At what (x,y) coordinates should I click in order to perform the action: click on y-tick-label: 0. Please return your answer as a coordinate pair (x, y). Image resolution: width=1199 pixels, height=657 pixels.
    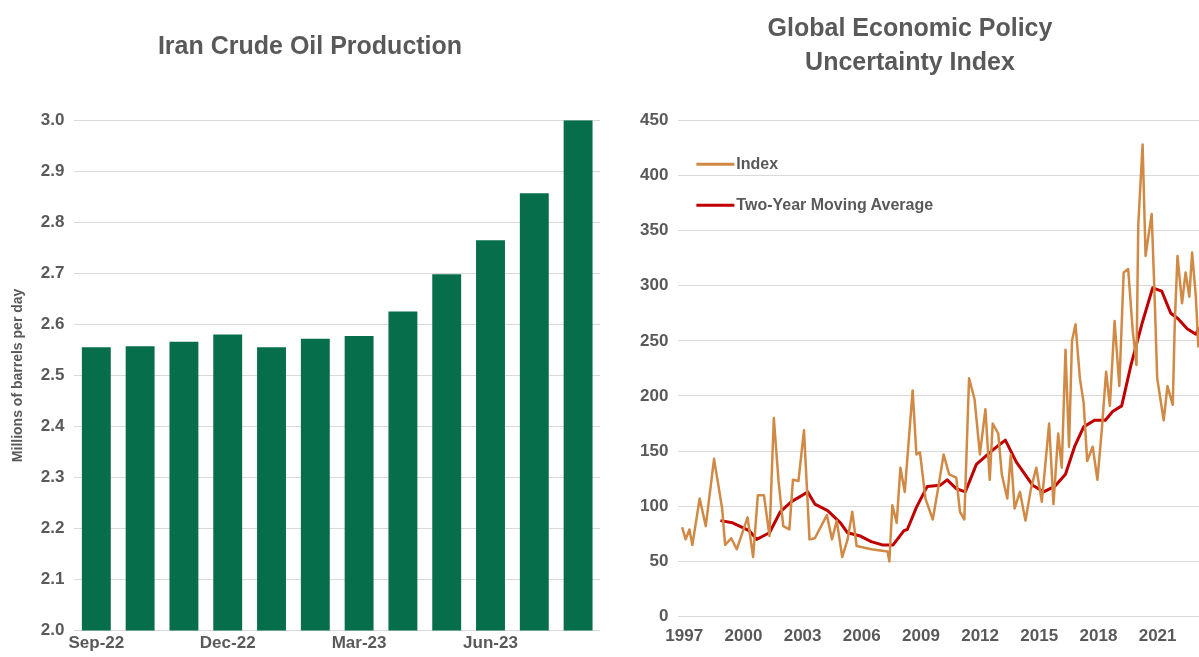
    Looking at the image, I should click on (663, 616).